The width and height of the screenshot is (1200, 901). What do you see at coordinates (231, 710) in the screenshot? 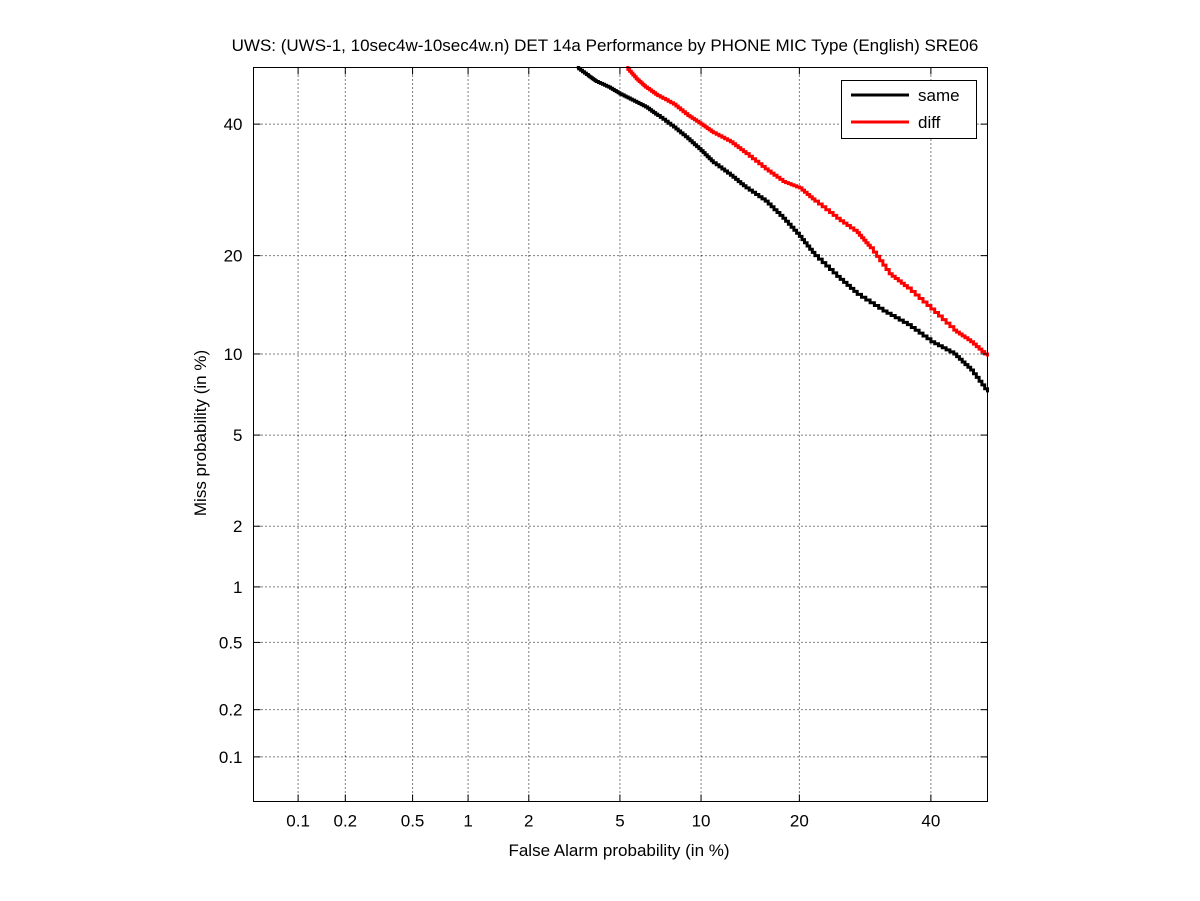
I see `y-tick-label: 0.2` at bounding box center [231, 710].